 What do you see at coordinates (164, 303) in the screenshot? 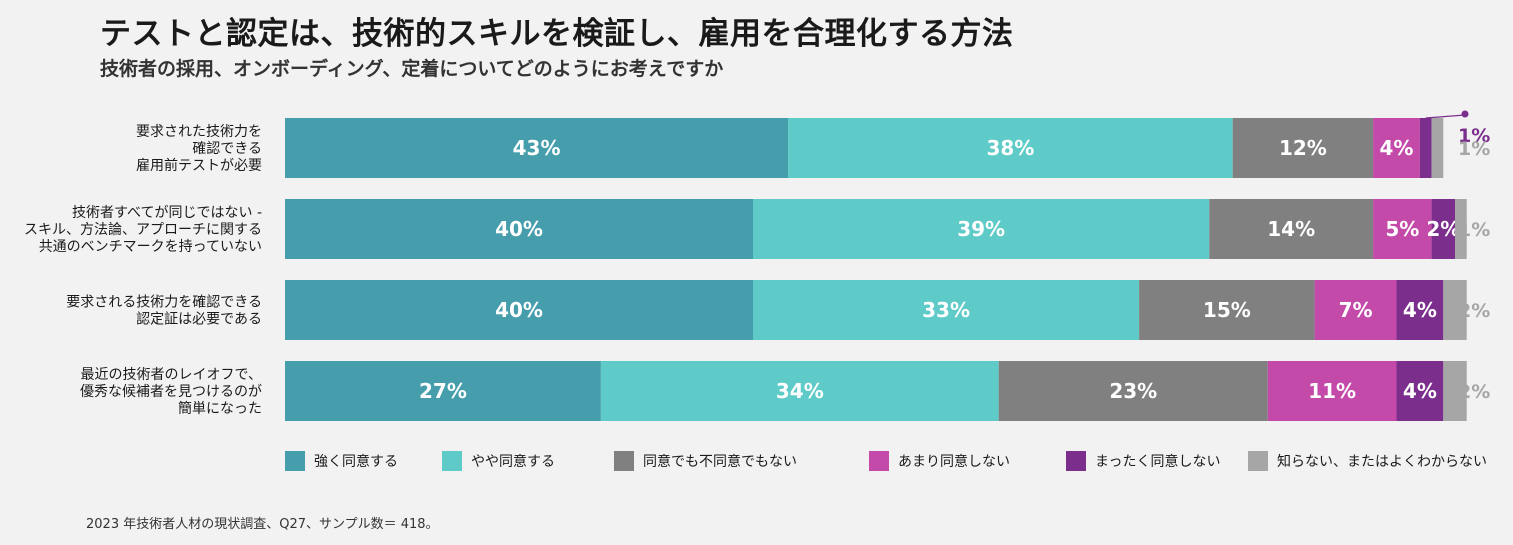
I see `category-label-line: 要求される技術力を確認できる` at bounding box center [164, 303].